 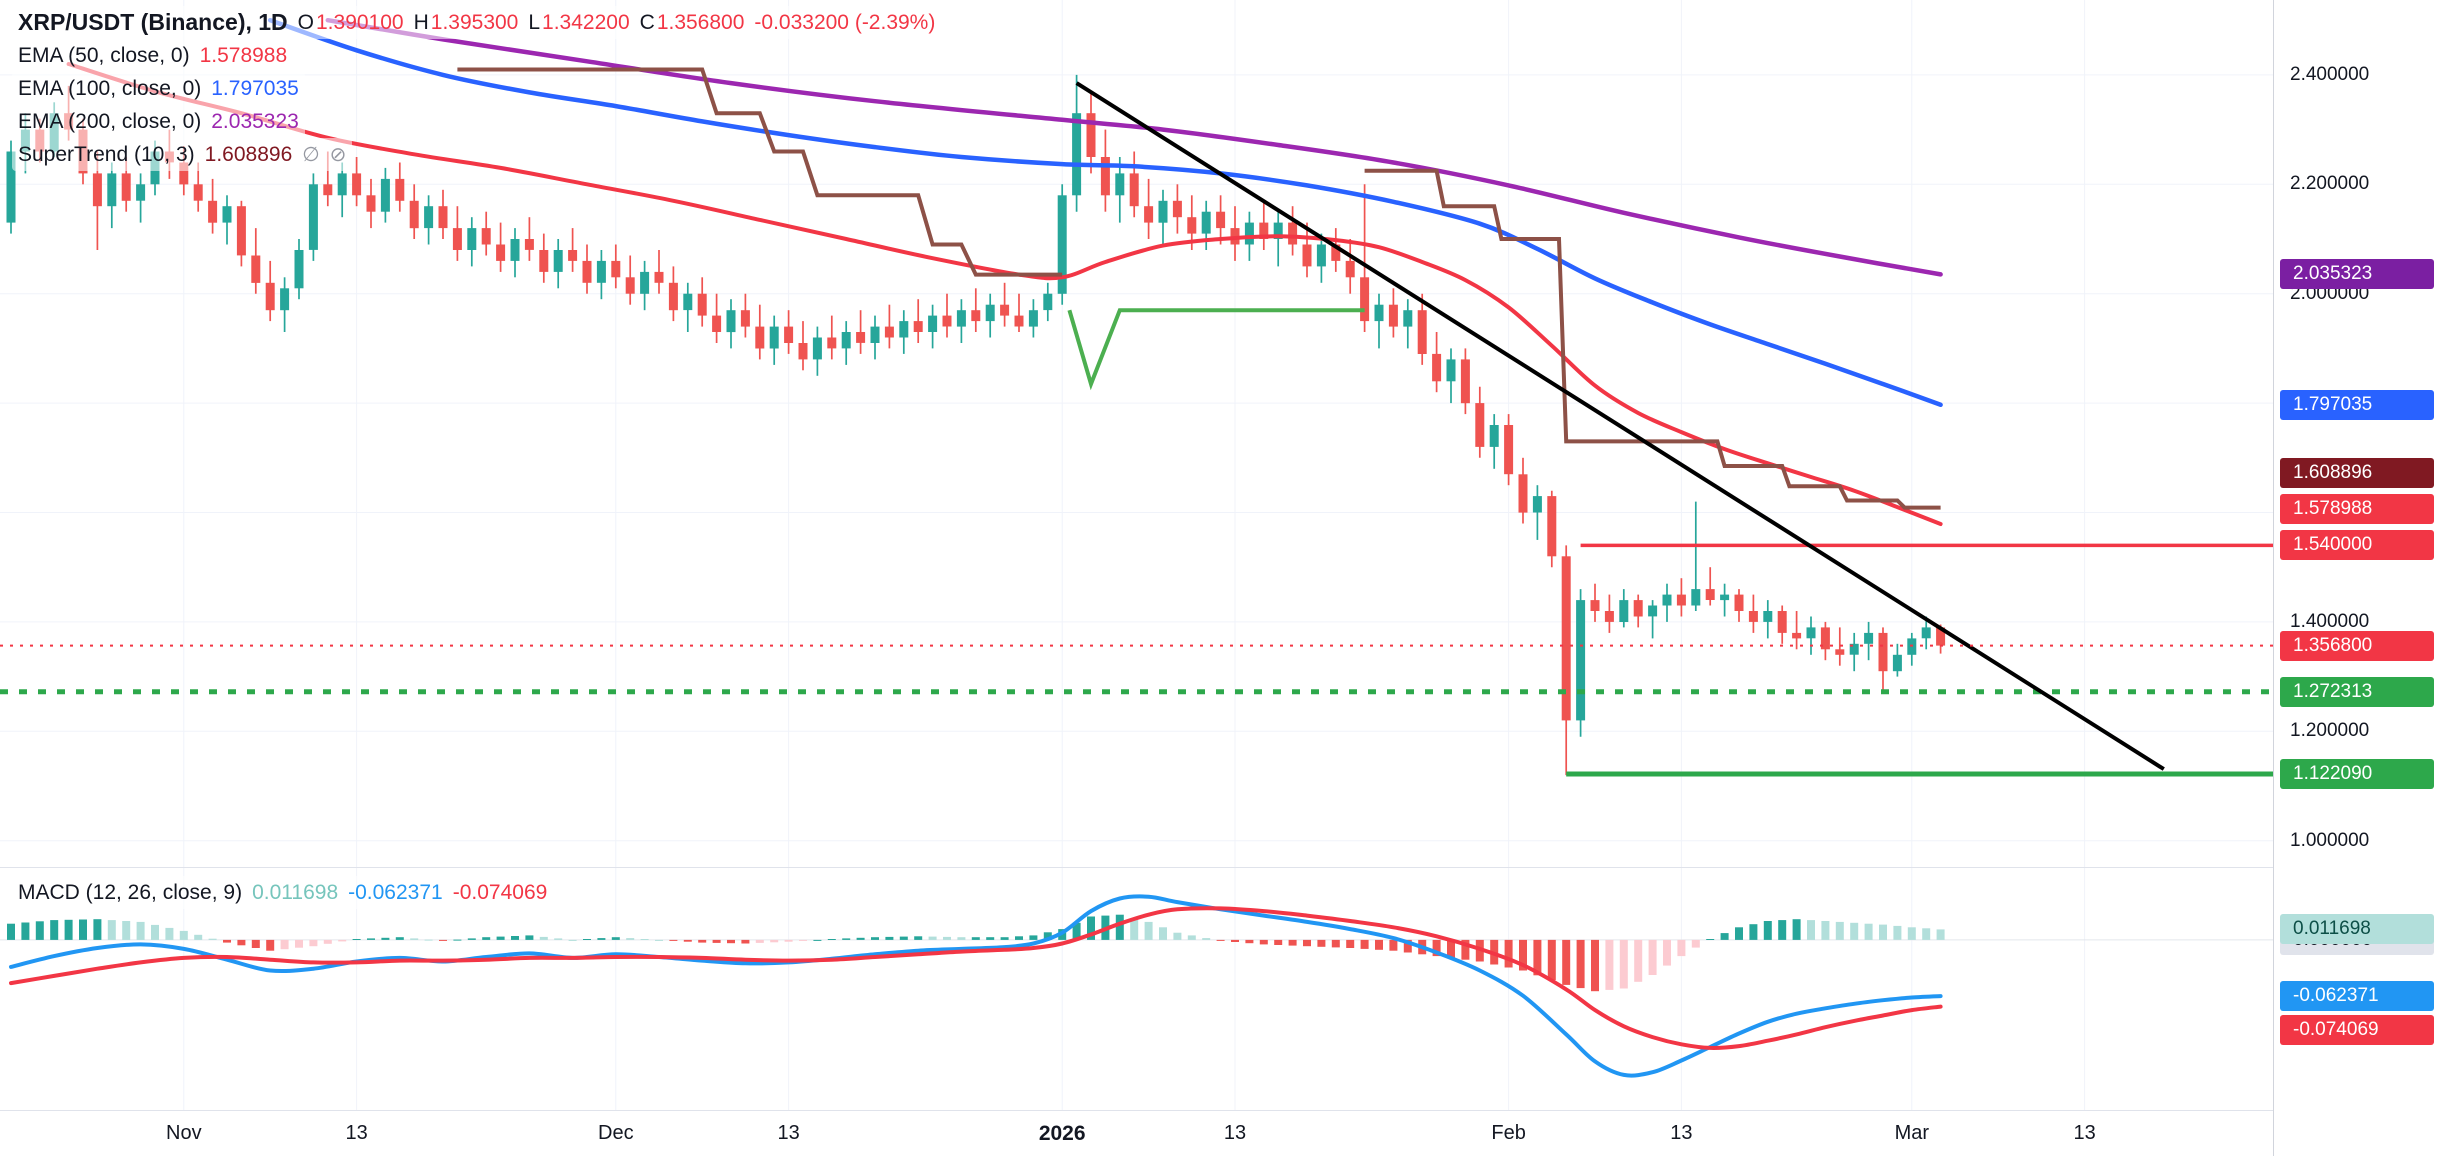 What do you see at coordinates (1216, 349) in the screenshot?
I see `supertrend-up-line` at bounding box center [1216, 349].